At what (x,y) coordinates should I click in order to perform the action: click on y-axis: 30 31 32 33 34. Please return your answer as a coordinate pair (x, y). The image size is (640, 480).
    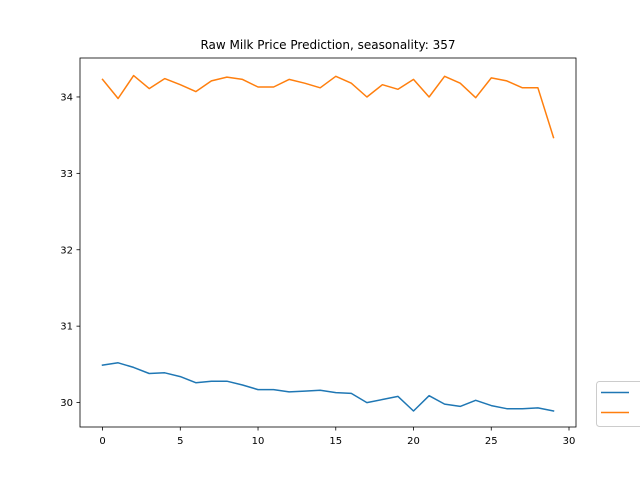
    Looking at the image, I should click on (70, 250).